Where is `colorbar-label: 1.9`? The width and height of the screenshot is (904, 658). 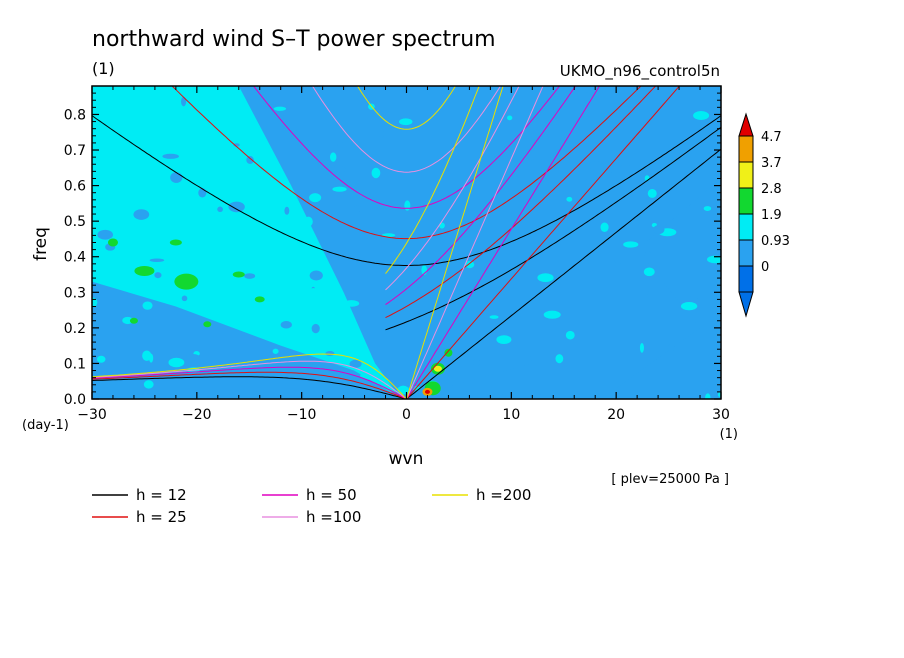
colorbar-label: 1.9 is located at coordinates (771, 215).